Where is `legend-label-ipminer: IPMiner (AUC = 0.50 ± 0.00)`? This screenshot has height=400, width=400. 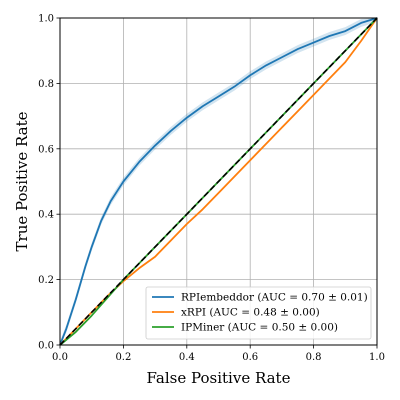
legend-label-ipminer: IPMiner (AUC = 0.50 ± 0.00) is located at coordinates (259, 328).